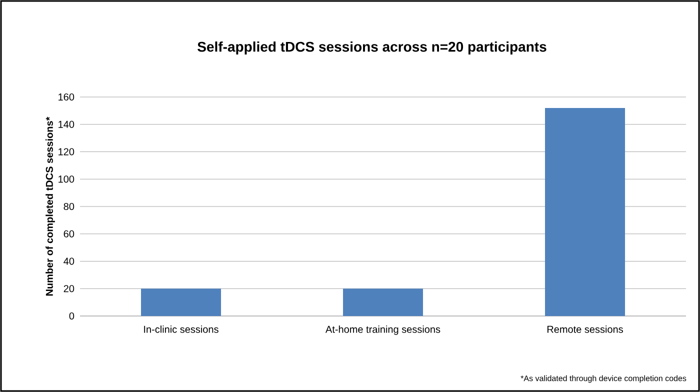 This screenshot has height=392, width=700. I want to click on text: *As validated through device completion codes, so click(603, 379).